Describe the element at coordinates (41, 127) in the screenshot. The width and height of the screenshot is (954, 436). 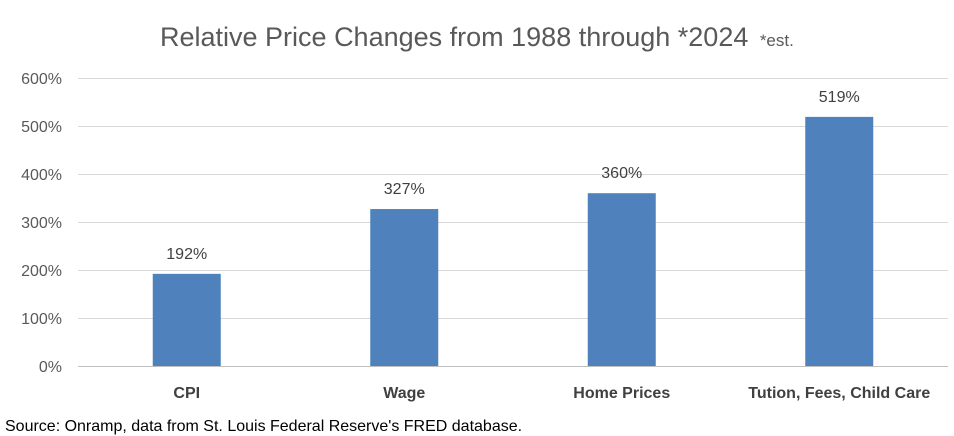
I see `y-tick-label: 500%` at that location.